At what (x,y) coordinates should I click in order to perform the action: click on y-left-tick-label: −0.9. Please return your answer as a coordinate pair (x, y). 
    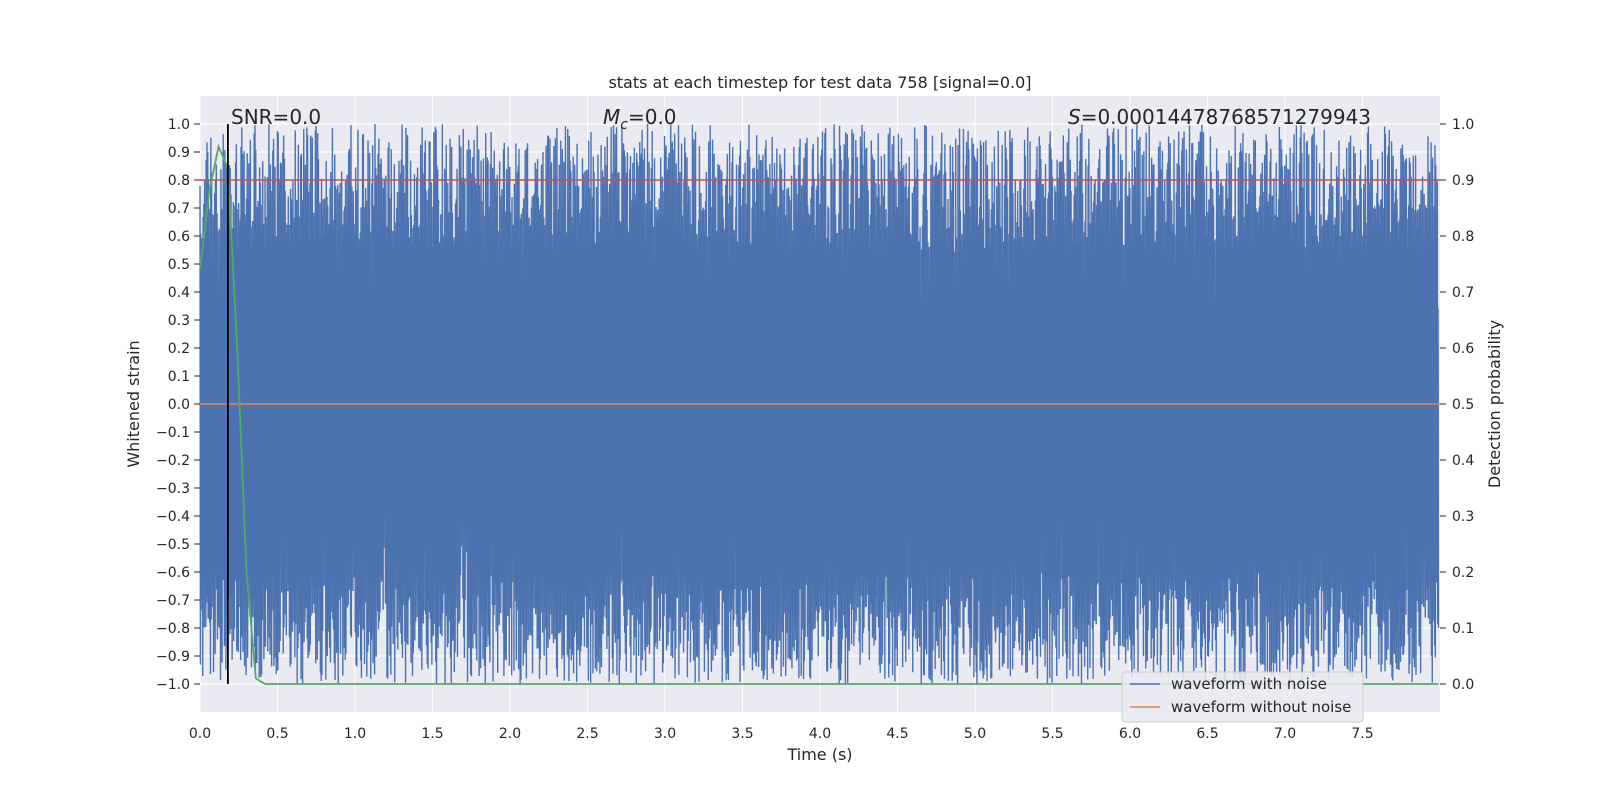
    Looking at the image, I should click on (173, 657).